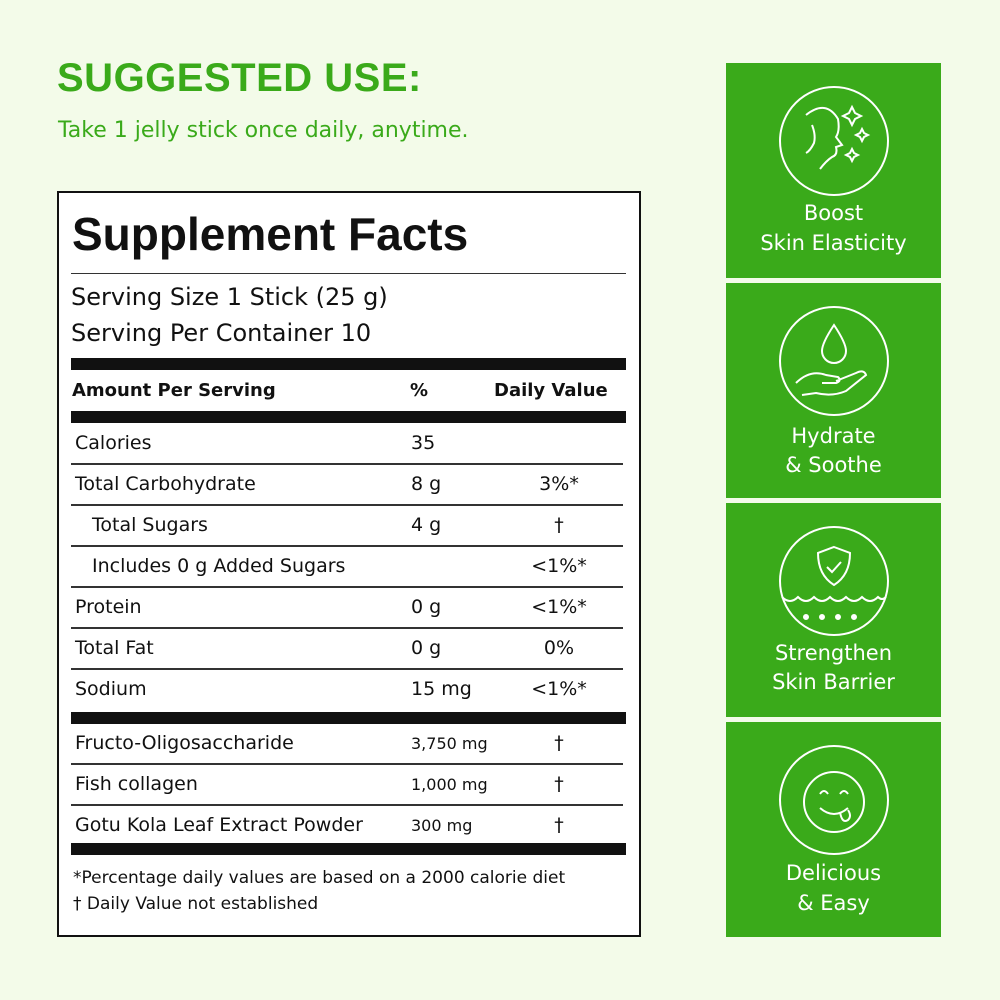  I want to click on row-amount: 1,000 mg, so click(449, 784).